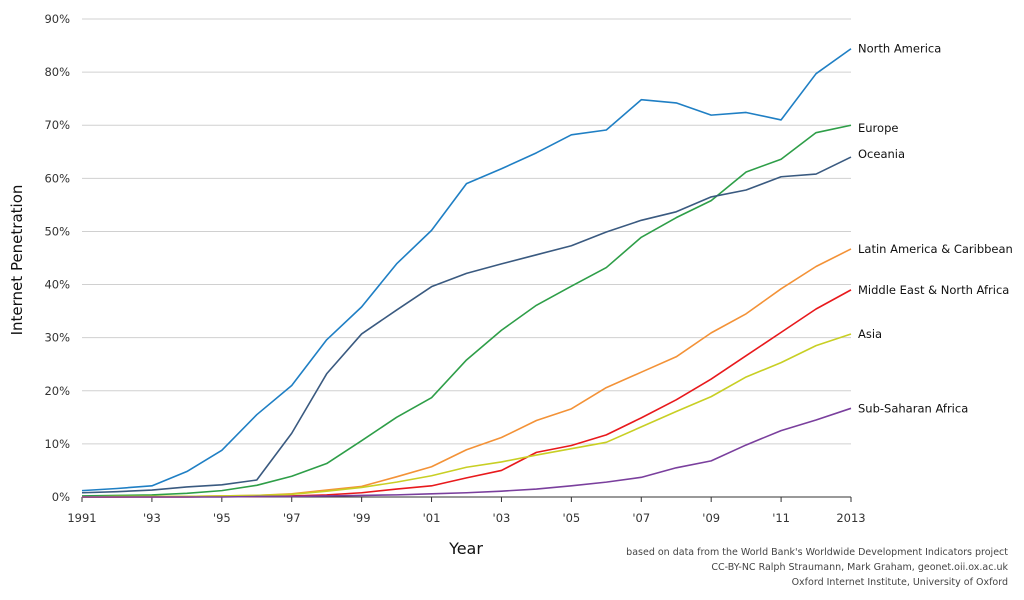 This screenshot has height=600, width=1024. What do you see at coordinates (292, 518) in the screenshot?
I see `x-tick-label: '97` at bounding box center [292, 518].